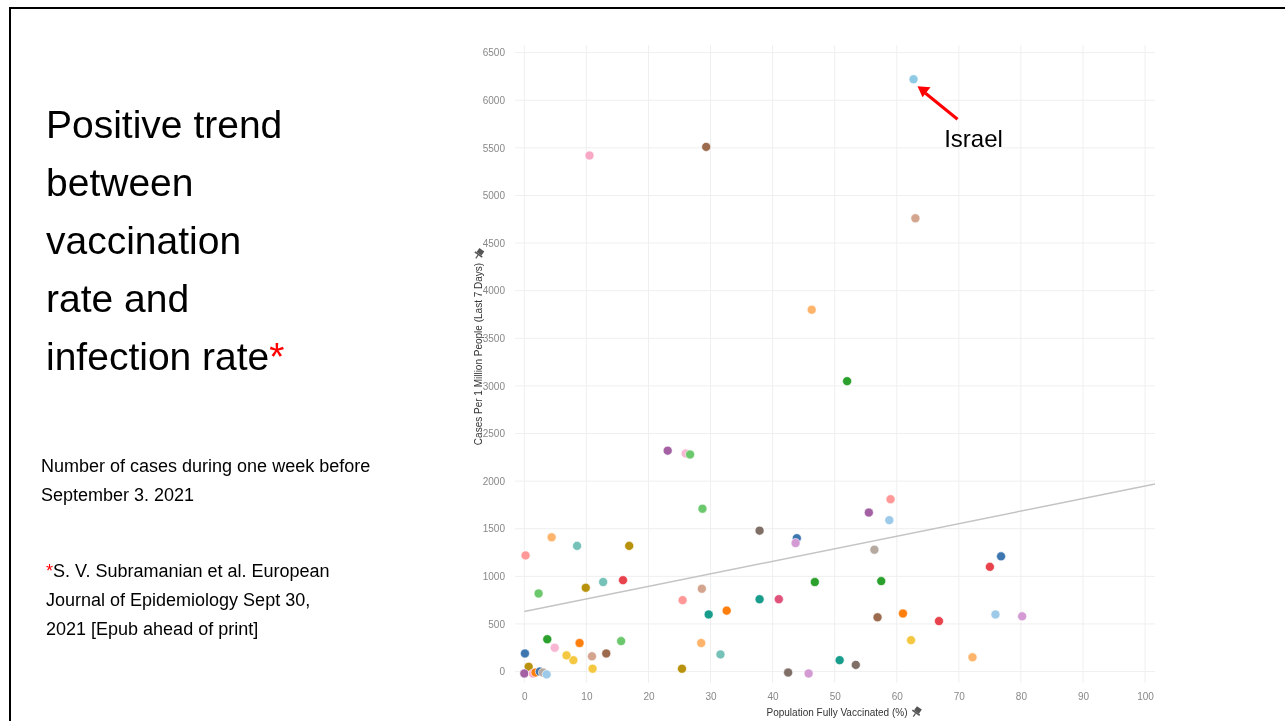 Image resolution: width=1285 pixels, height=721 pixels. What do you see at coordinates (1021, 697) in the screenshot?
I see `x-tick-label: 80` at bounding box center [1021, 697].